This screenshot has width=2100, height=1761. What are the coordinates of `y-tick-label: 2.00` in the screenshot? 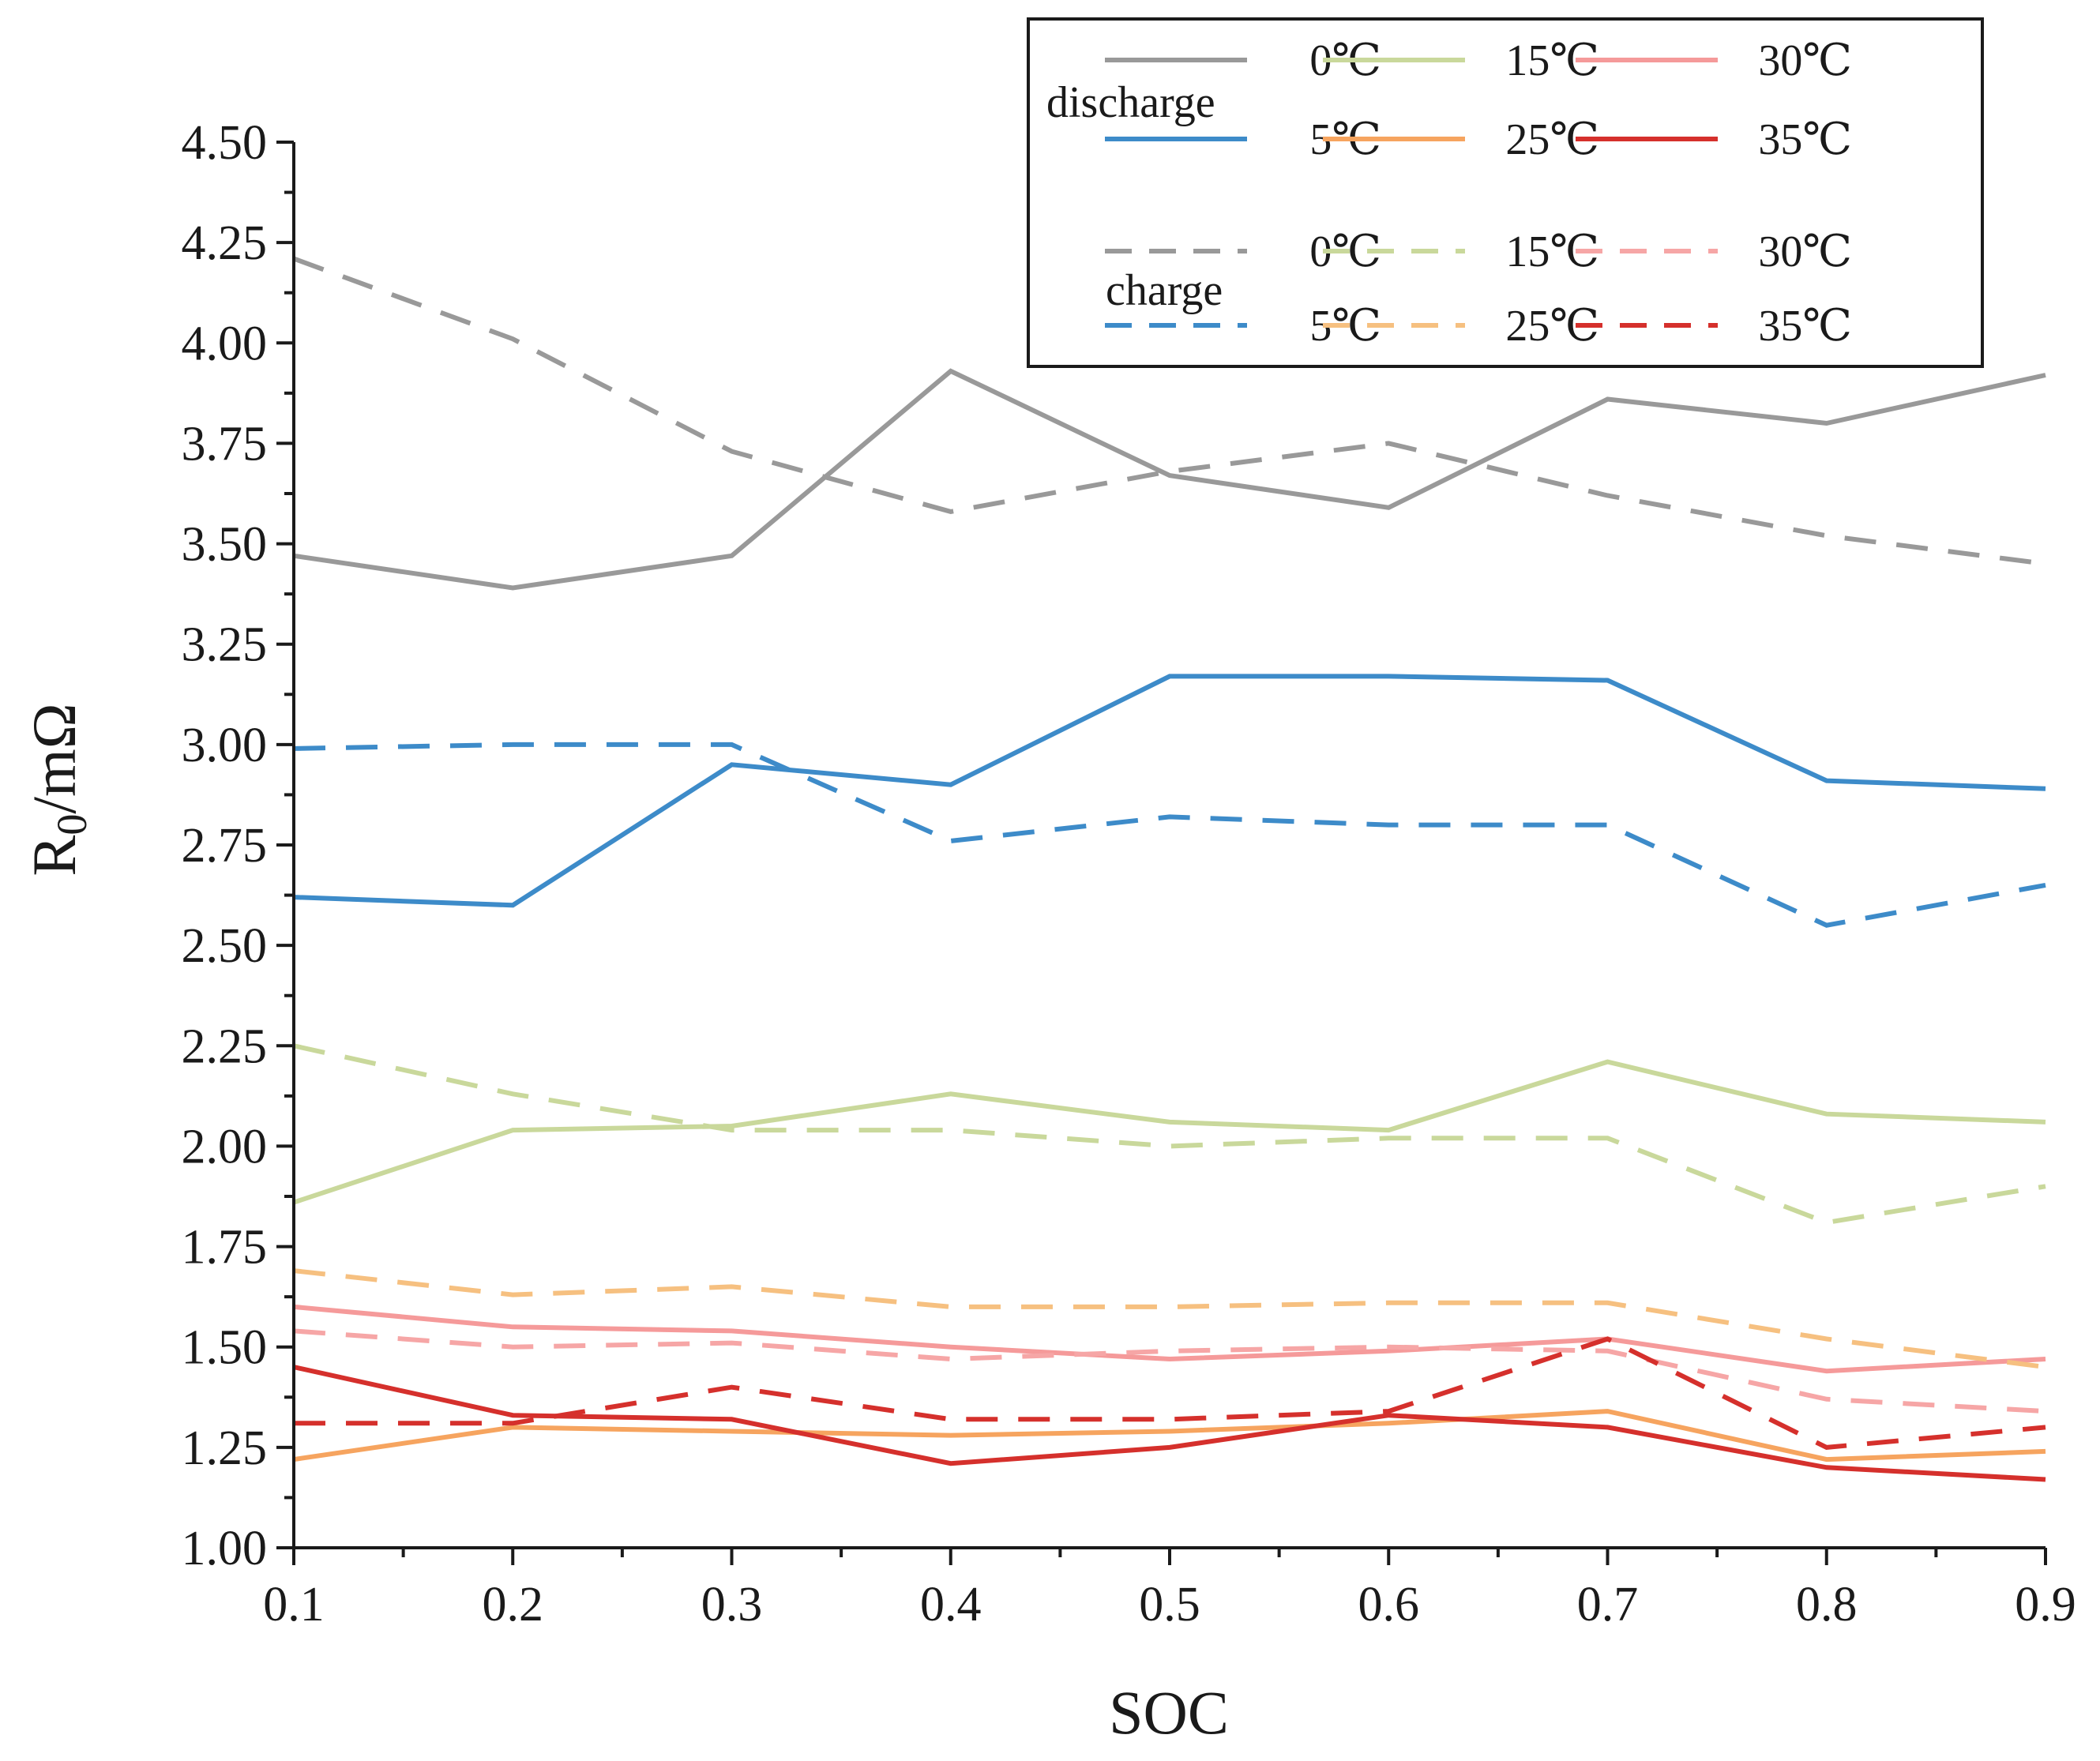 It's located at (225, 1146).